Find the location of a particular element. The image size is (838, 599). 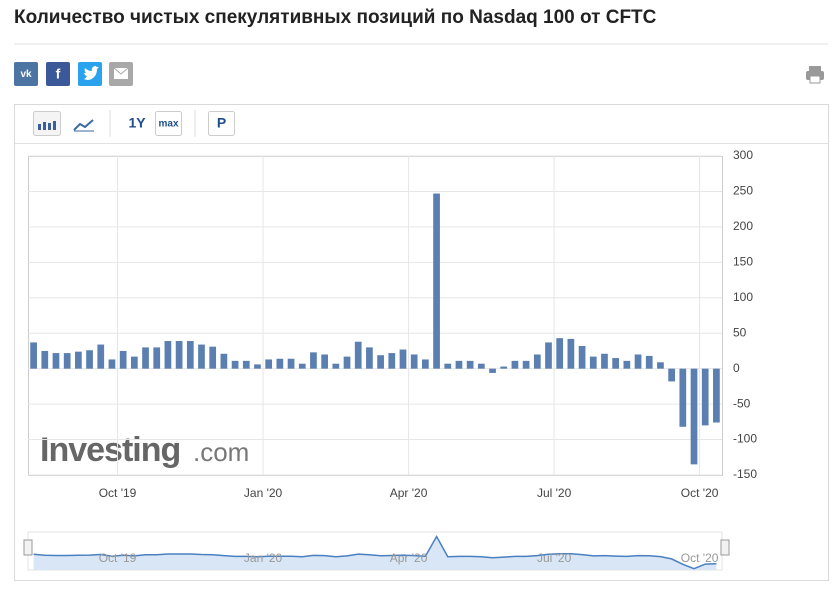

navigator-label: Jul '20 is located at coordinates (554, 558).